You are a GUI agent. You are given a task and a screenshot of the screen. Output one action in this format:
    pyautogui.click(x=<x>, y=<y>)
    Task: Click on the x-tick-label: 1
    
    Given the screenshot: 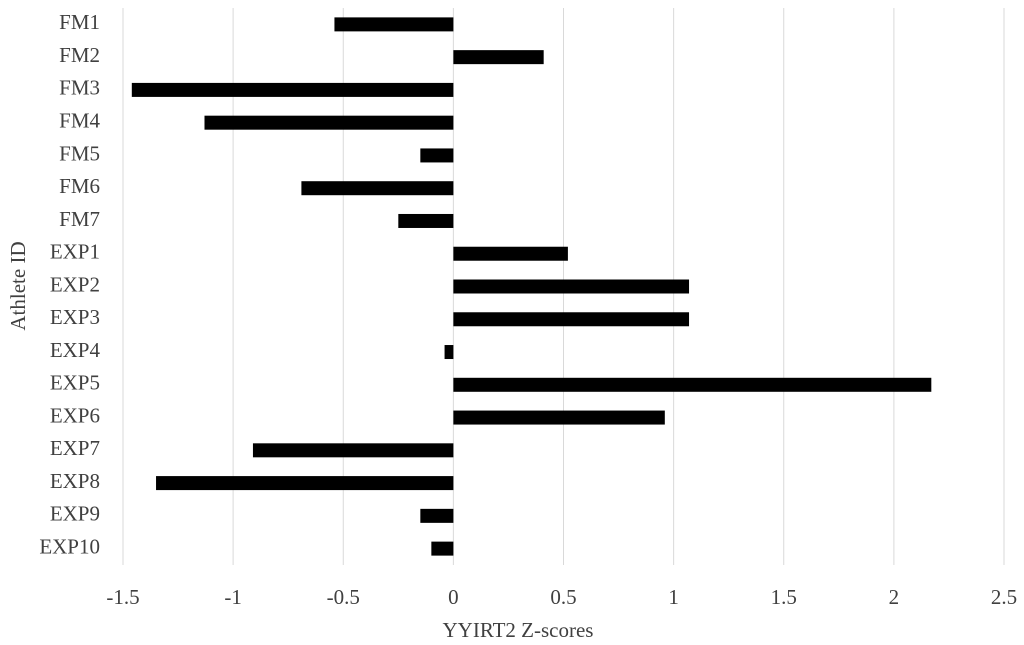 What is the action you would take?
    pyautogui.click(x=673, y=597)
    